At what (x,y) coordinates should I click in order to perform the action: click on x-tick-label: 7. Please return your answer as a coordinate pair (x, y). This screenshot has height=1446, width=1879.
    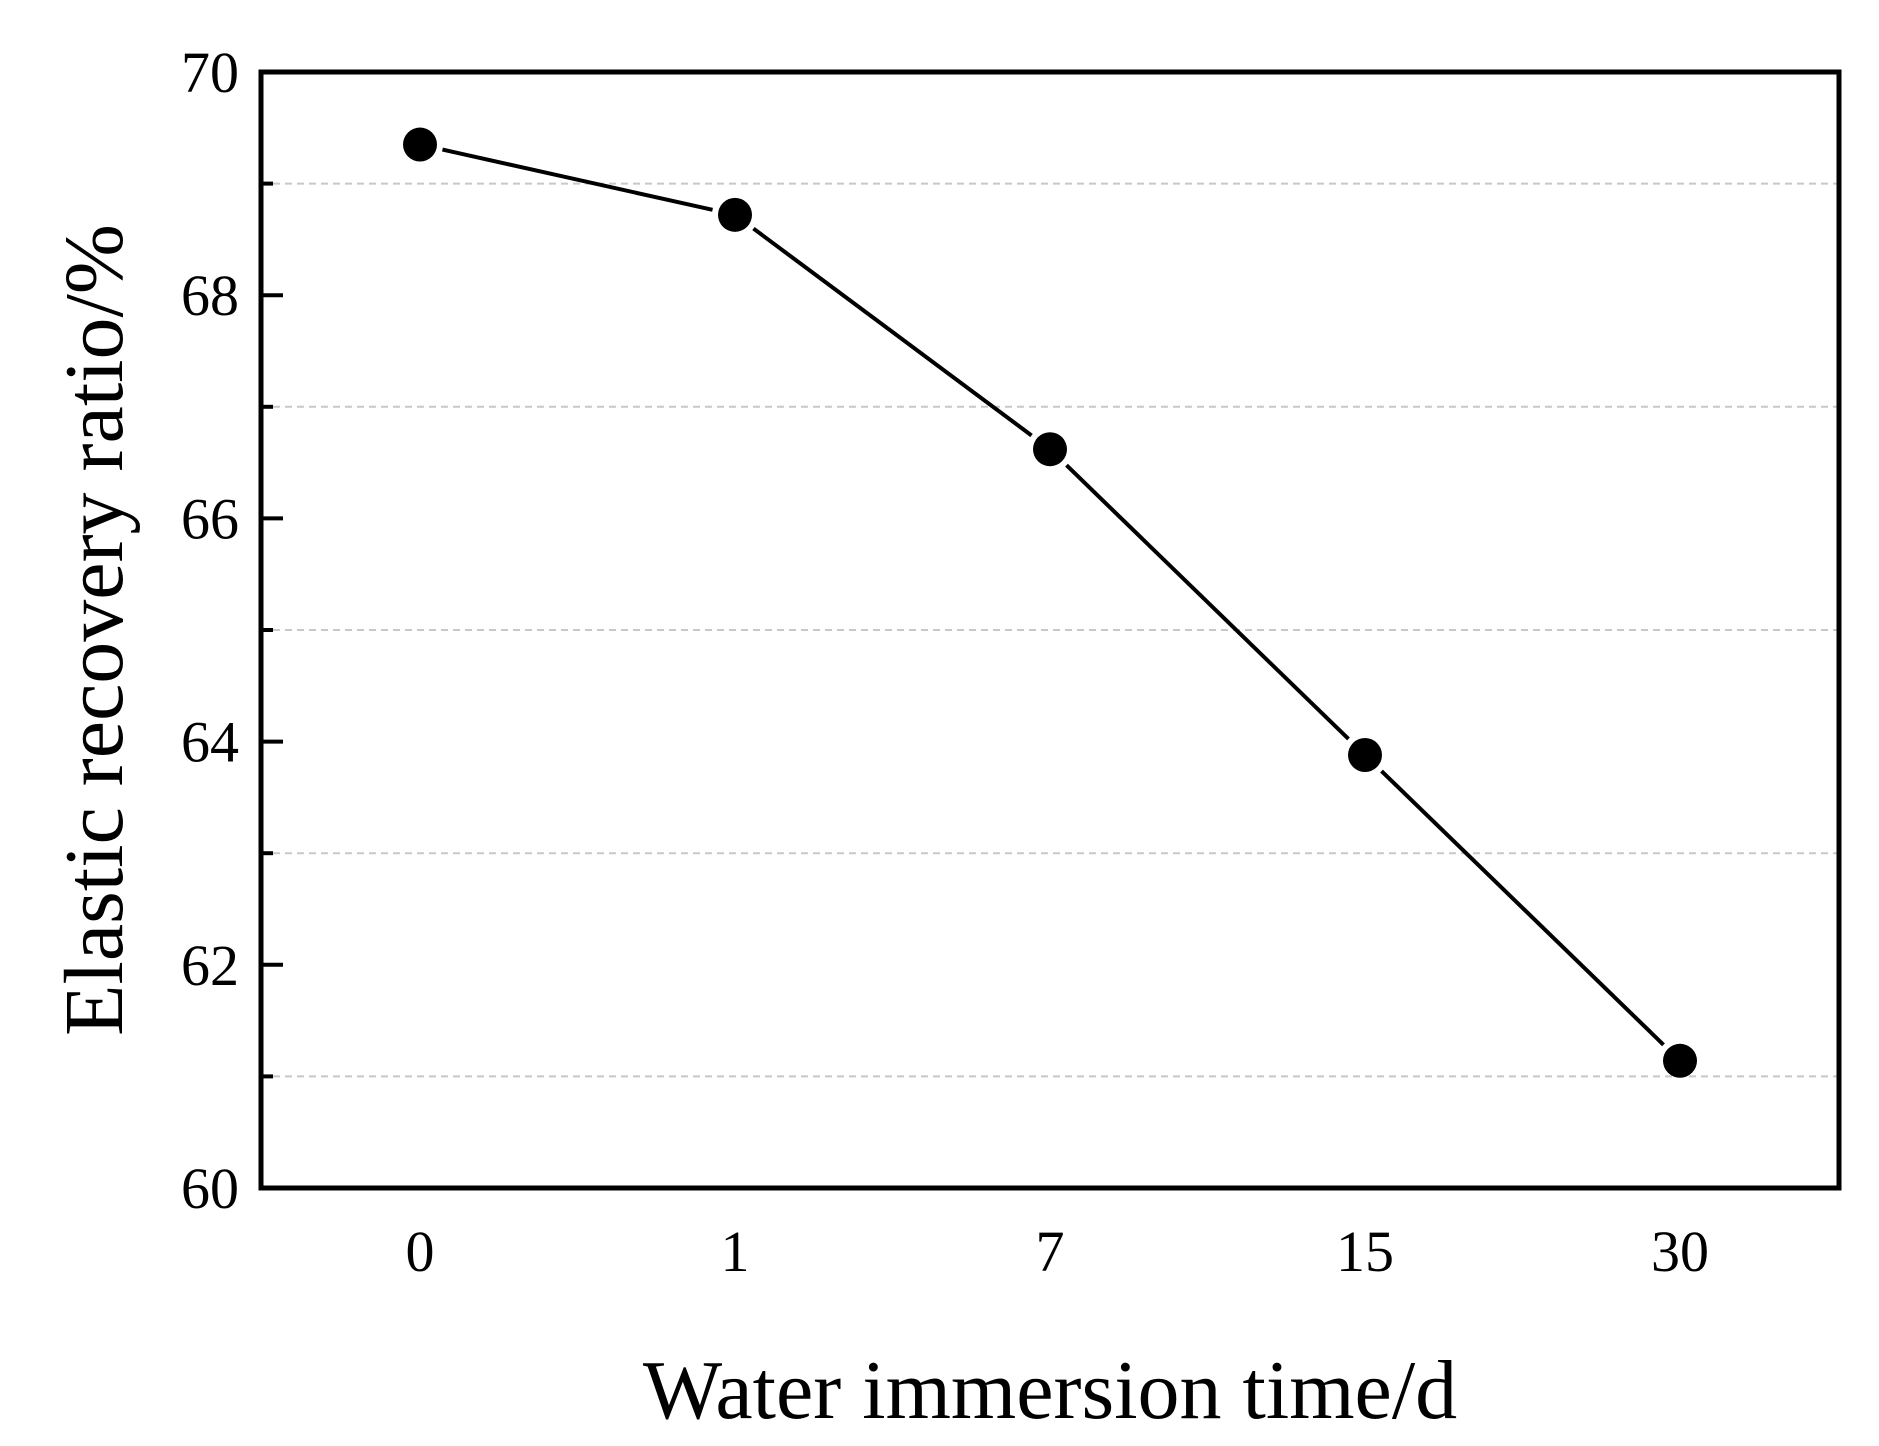
    Looking at the image, I should click on (1050, 1251).